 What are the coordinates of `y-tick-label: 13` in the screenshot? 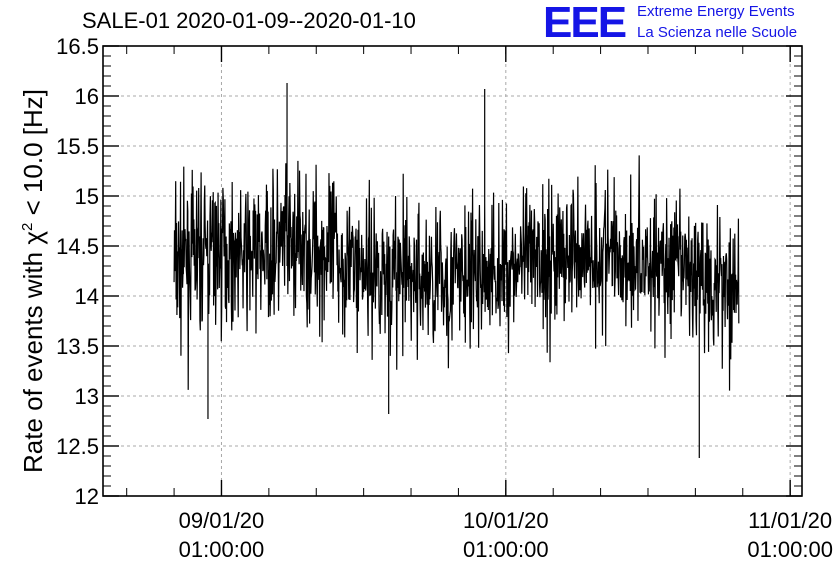 It's located at (87, 396).